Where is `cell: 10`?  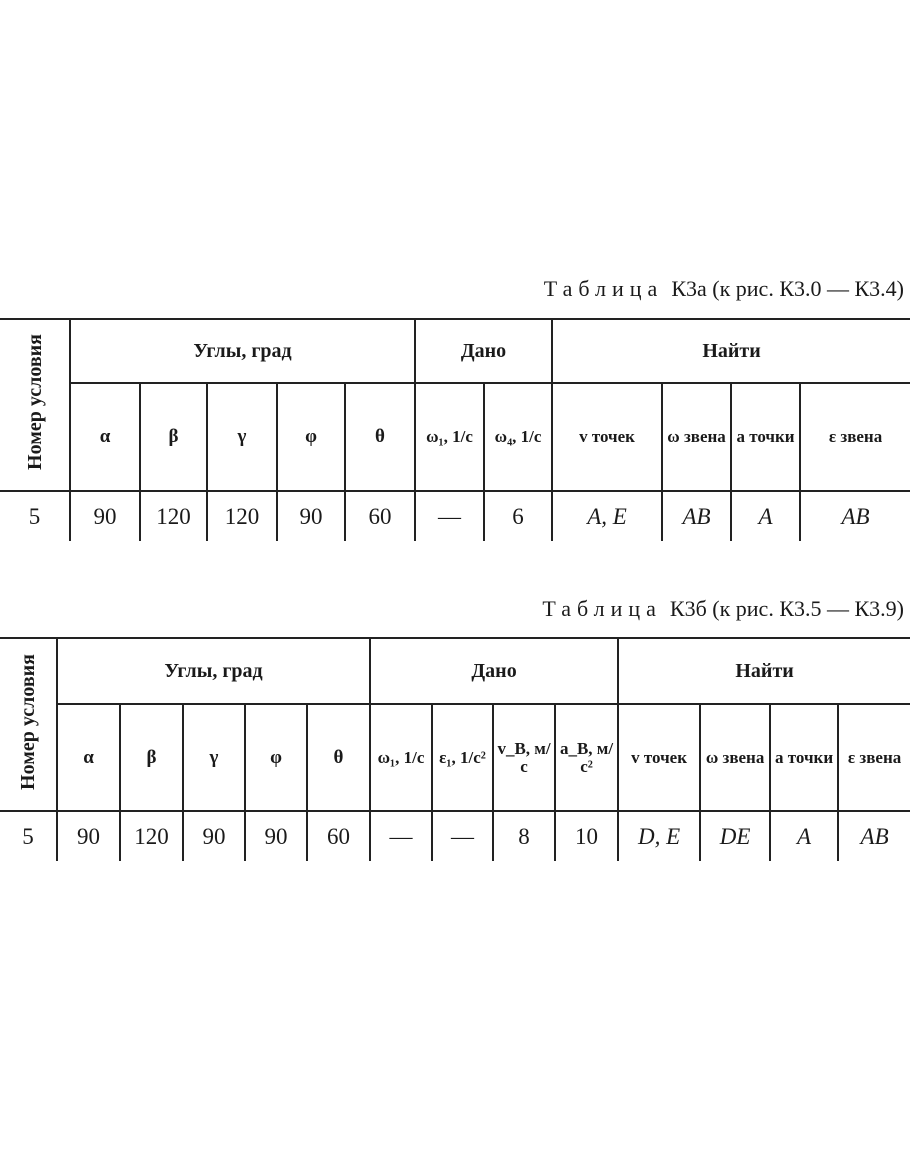 cell: 10 is located at coordinates (587, 835).